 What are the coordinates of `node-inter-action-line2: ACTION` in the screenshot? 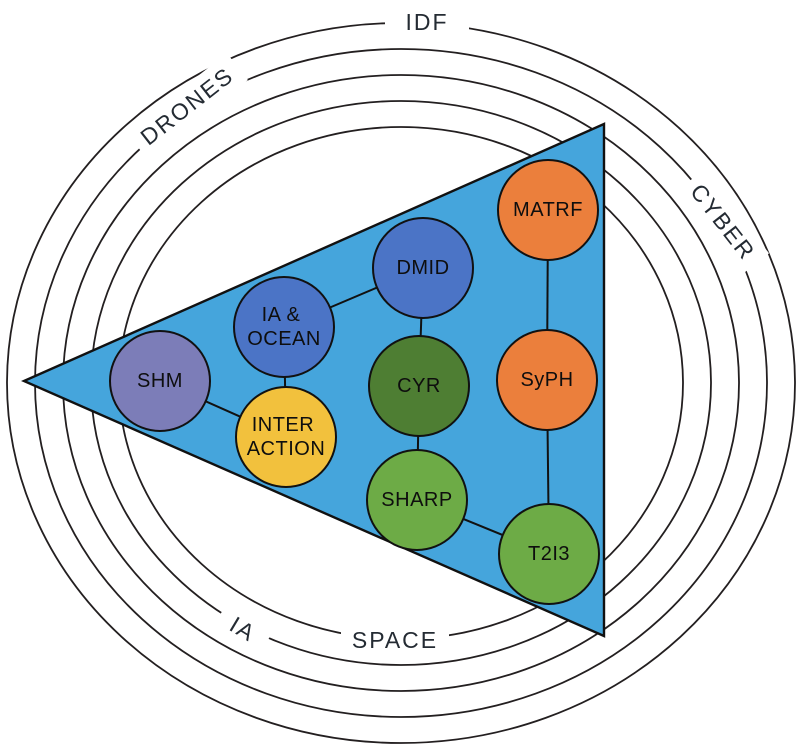 It's located at (286, 449).